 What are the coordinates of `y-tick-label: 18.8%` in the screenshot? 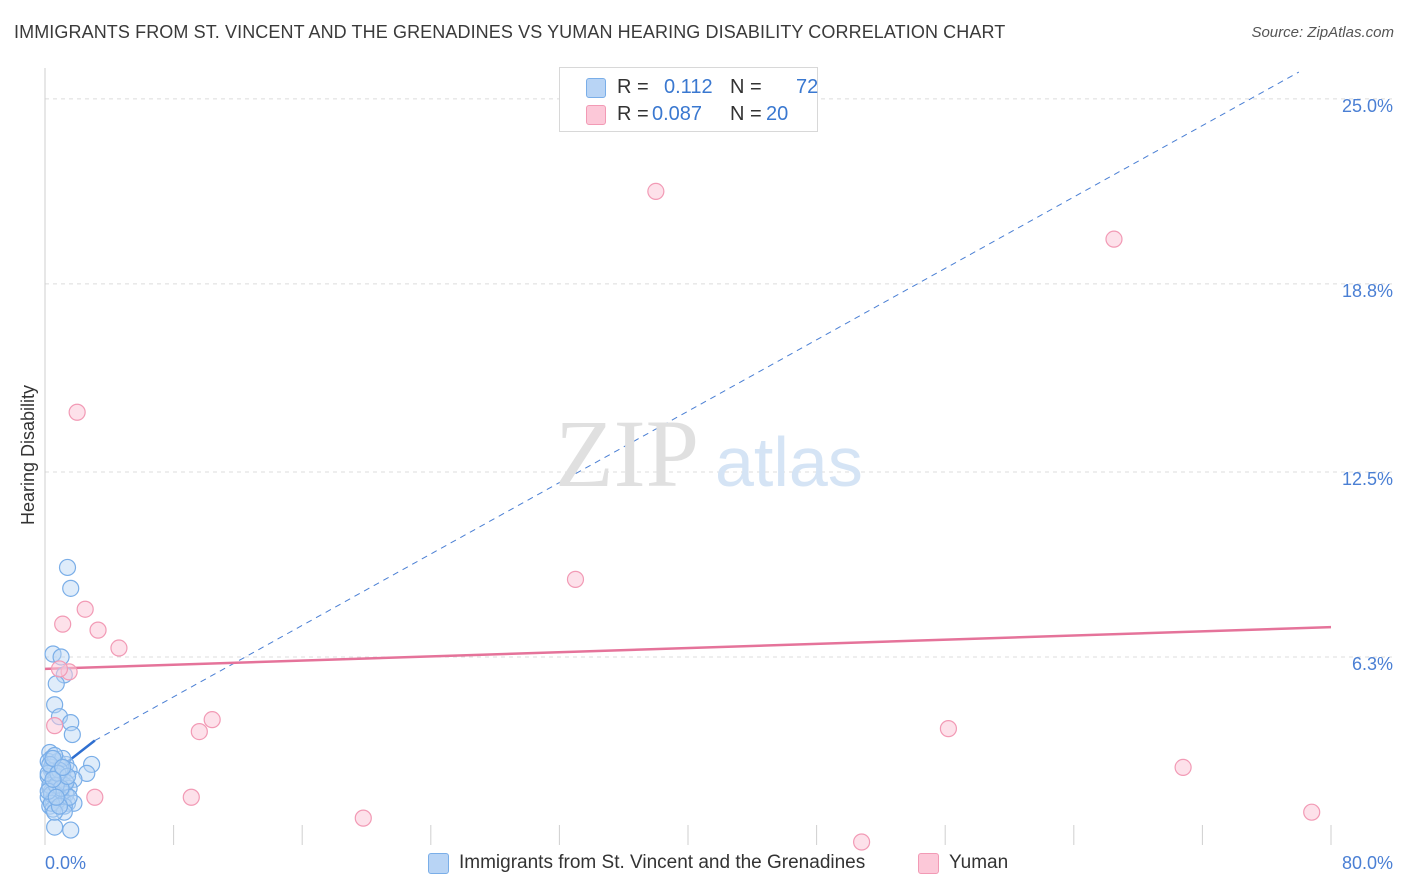 It's located at (1367, 291).